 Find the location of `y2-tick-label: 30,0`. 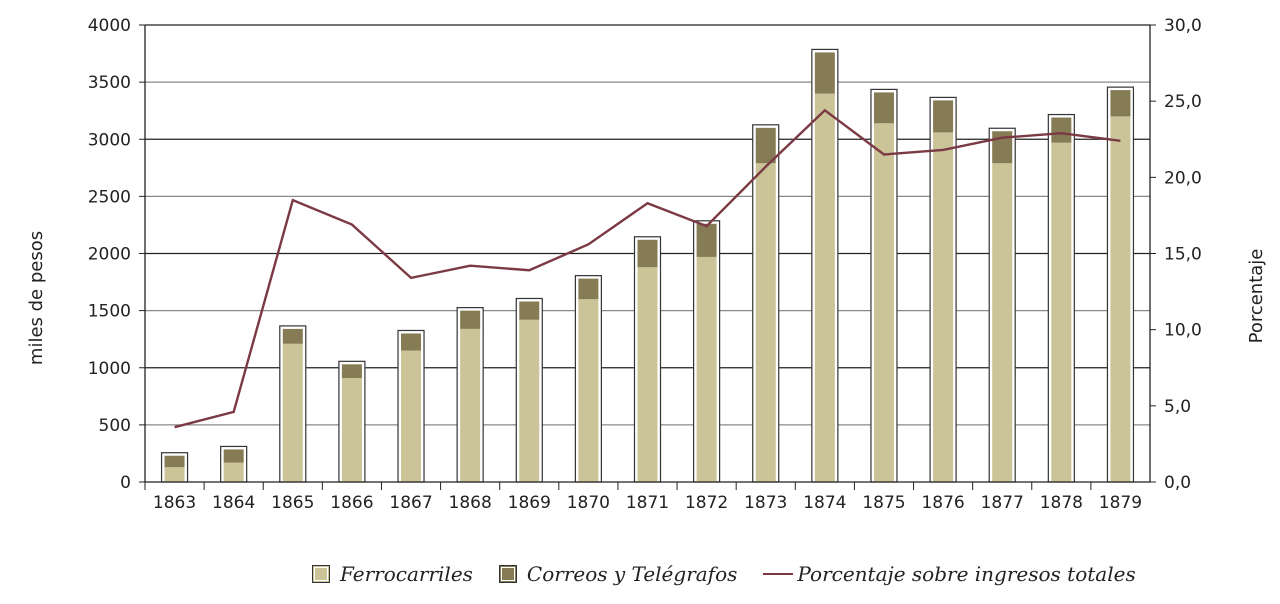

y2-tick-label: 30,0 is located at coordinates (1183, 26).